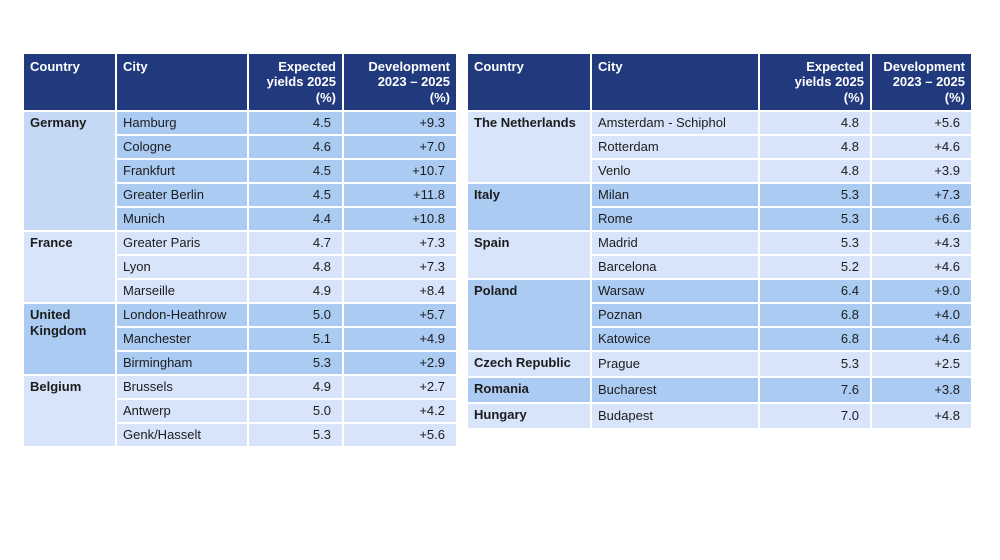 The image size is (1000, 560). I want to click on city-cell: Bucharest, so click(675, 390).